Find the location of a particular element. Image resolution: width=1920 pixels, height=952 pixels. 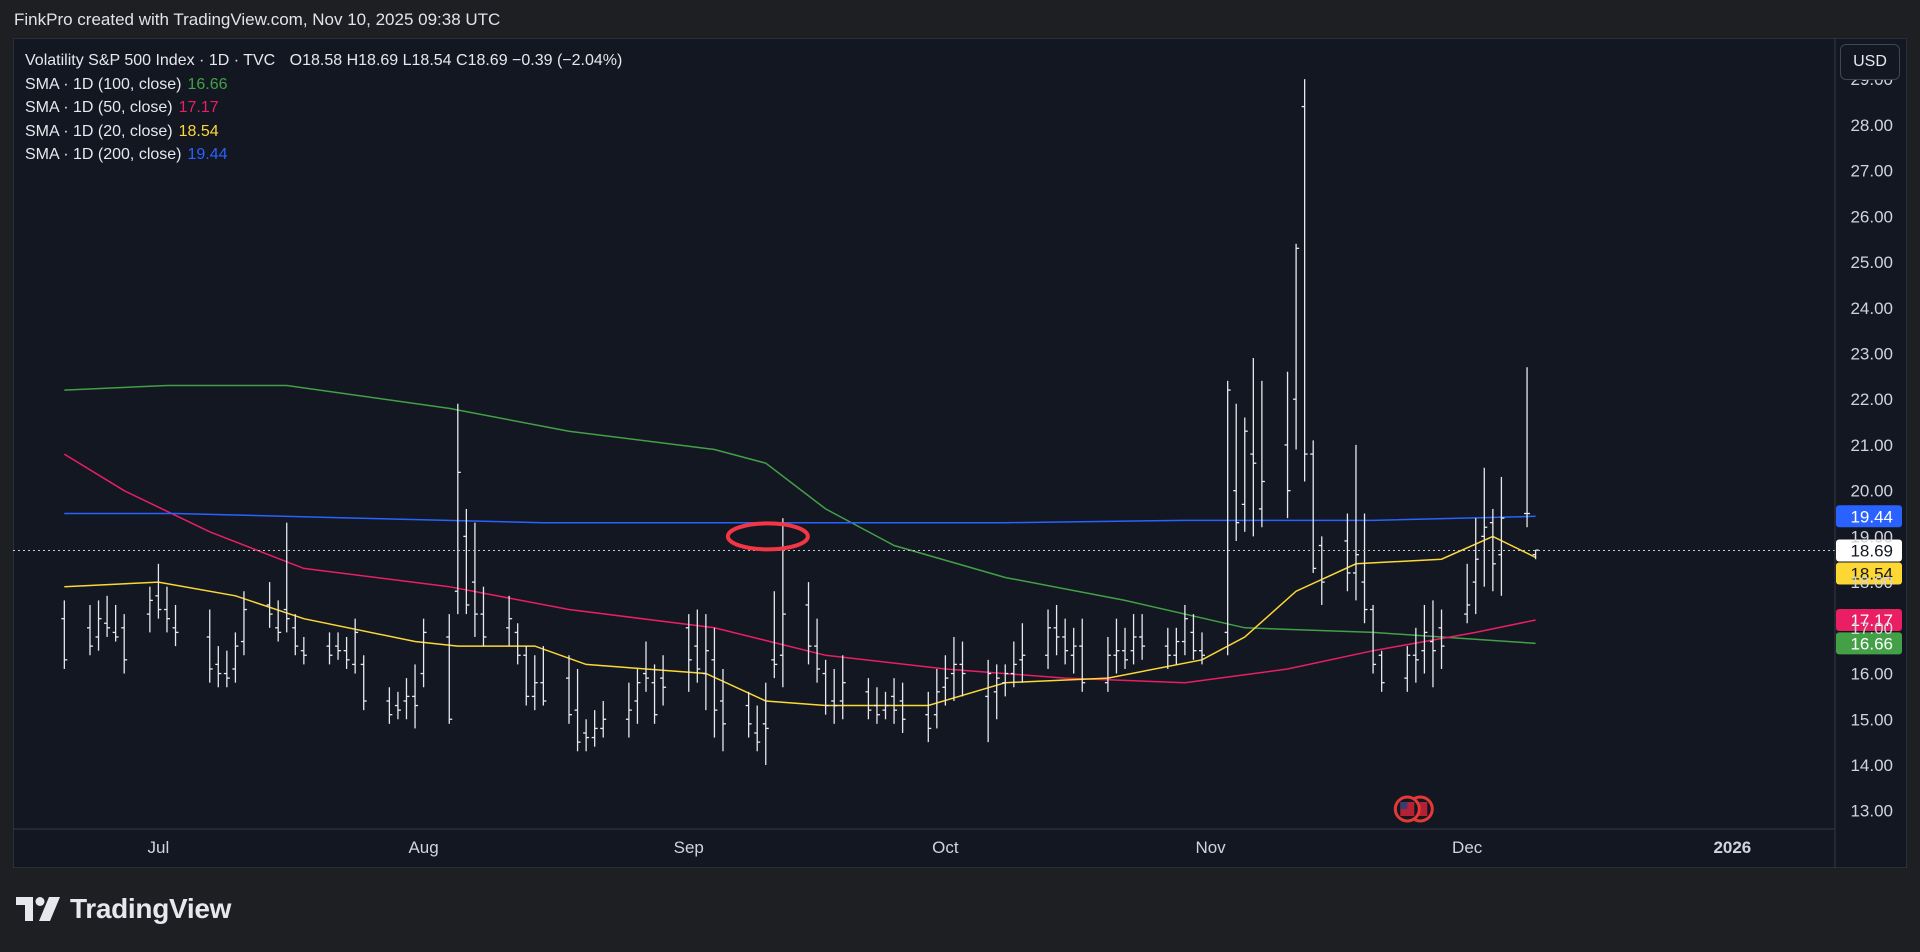

x-tick-label: Oct is located at coordinates (945, 847).